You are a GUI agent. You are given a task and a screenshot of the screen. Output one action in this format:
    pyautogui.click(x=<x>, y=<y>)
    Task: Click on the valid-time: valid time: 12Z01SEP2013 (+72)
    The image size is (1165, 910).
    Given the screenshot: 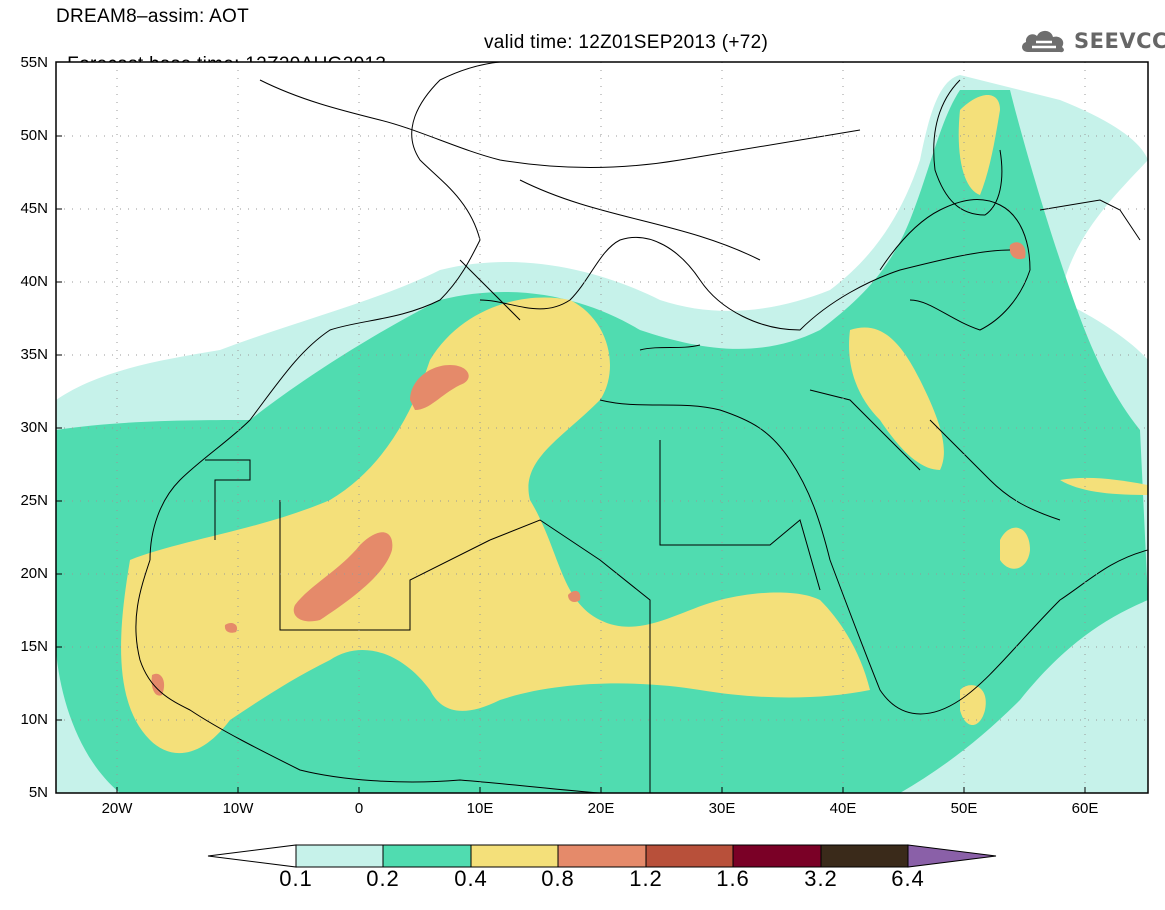 What is the action you would take?
    pyautogui.click(x=626, y=42)
    